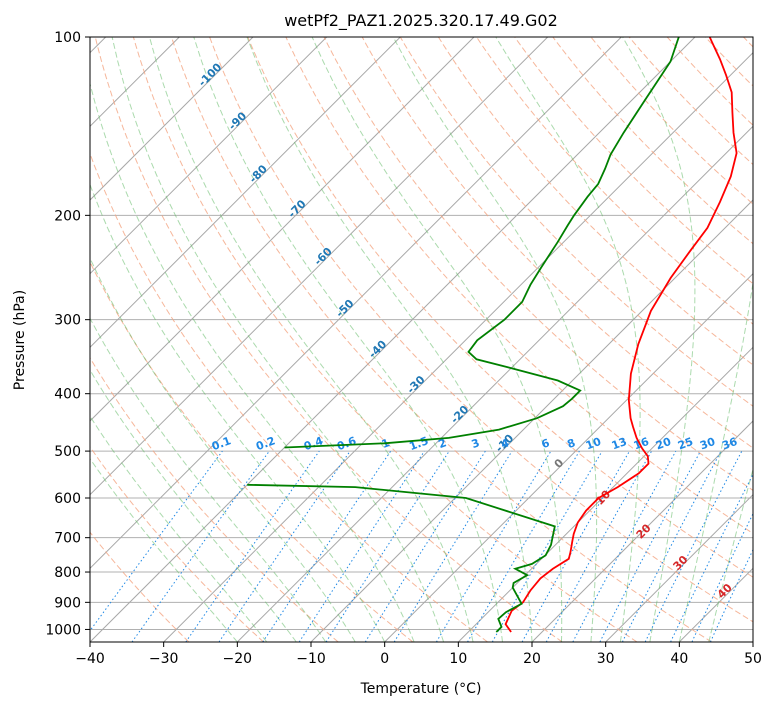  I want to click on x-tick-label: 0, so click(384, 659).